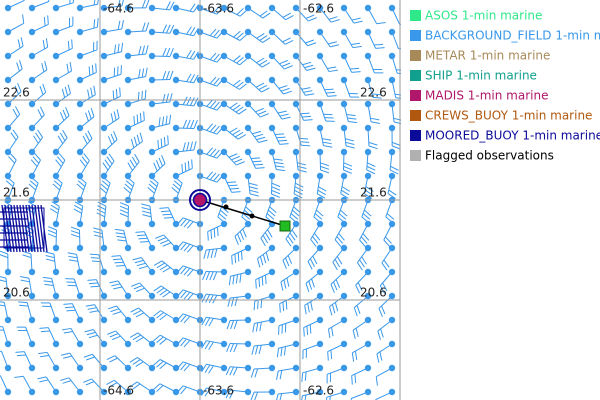 The width and height of the screenshot is (600, 400). Describe the element at coordinates (508, 116) in the screenshot. I see `legend-label: CREWS_BUOY 1-min marine` at that location.